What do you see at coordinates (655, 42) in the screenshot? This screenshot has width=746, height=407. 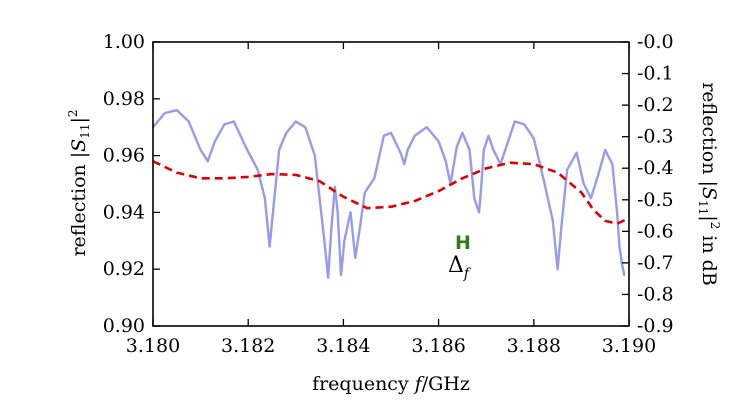 I see `y-tick-label-right: -0.0` at bounding box center [655, 42].